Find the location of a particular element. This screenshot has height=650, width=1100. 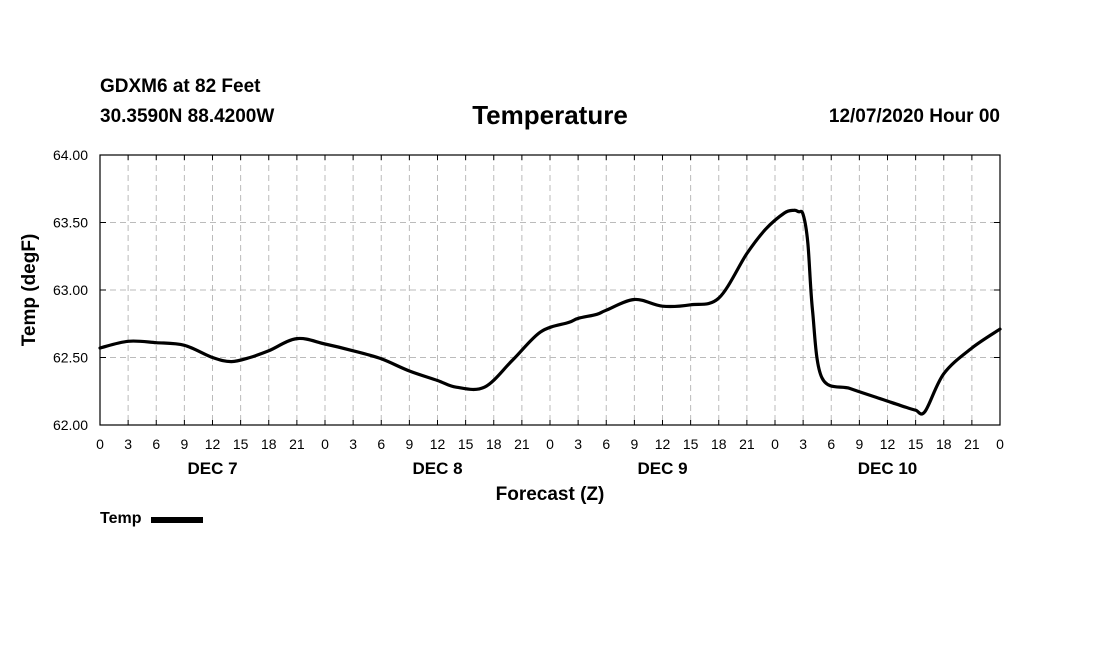

day-label: DEC 10 is located at coordinates (888, 468).